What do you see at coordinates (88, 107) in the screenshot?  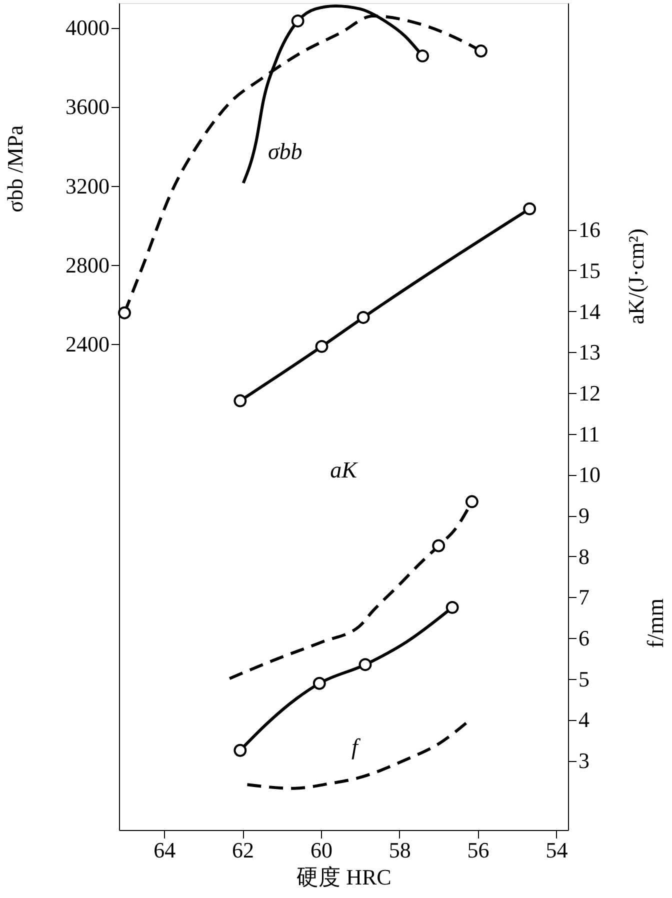 I see `y-tick-label: 3600` at bounding box center [88, 107].